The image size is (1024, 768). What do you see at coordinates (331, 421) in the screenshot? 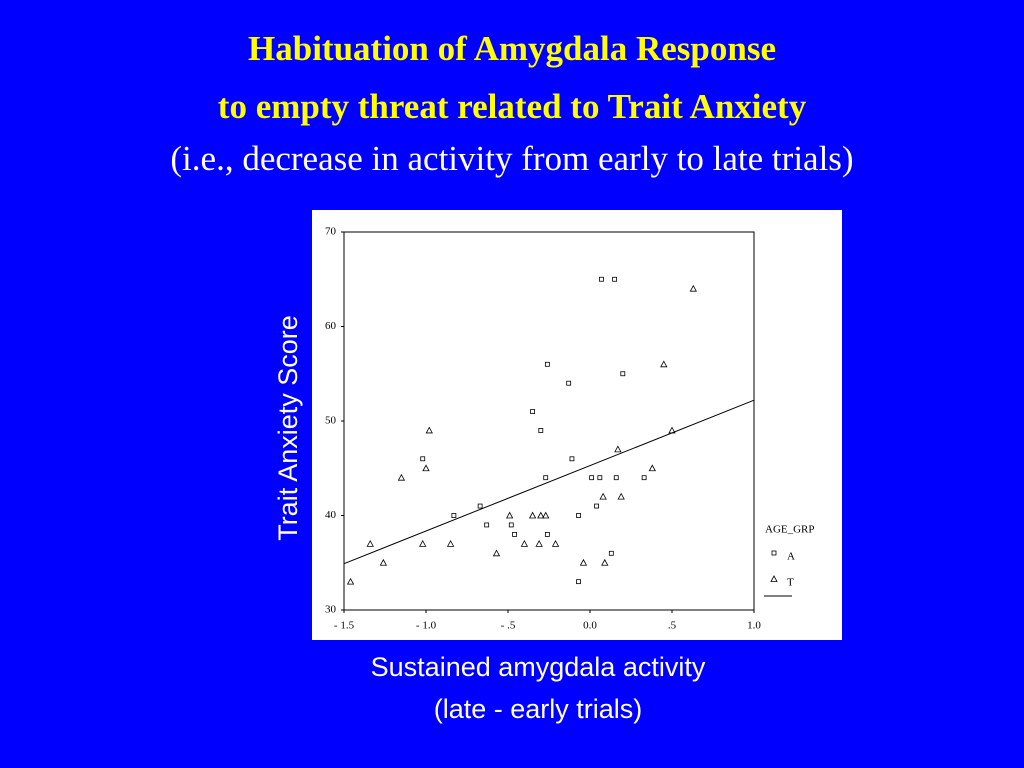
I see `y-tick-label: 50` at bounding box center [331, 421].